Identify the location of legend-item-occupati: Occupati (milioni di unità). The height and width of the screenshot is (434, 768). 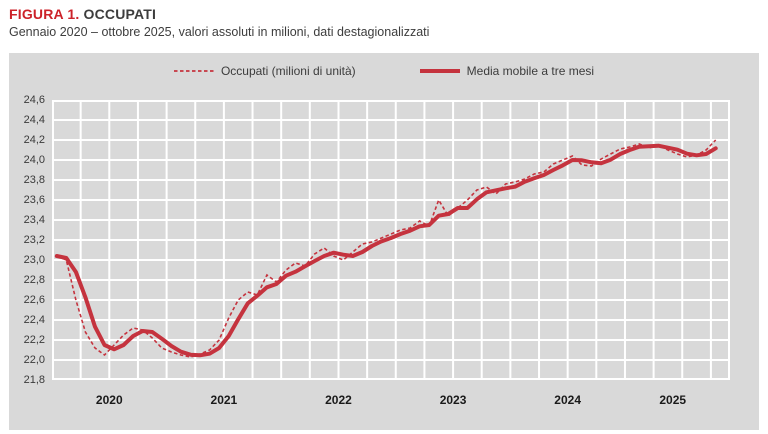
(264, 71).